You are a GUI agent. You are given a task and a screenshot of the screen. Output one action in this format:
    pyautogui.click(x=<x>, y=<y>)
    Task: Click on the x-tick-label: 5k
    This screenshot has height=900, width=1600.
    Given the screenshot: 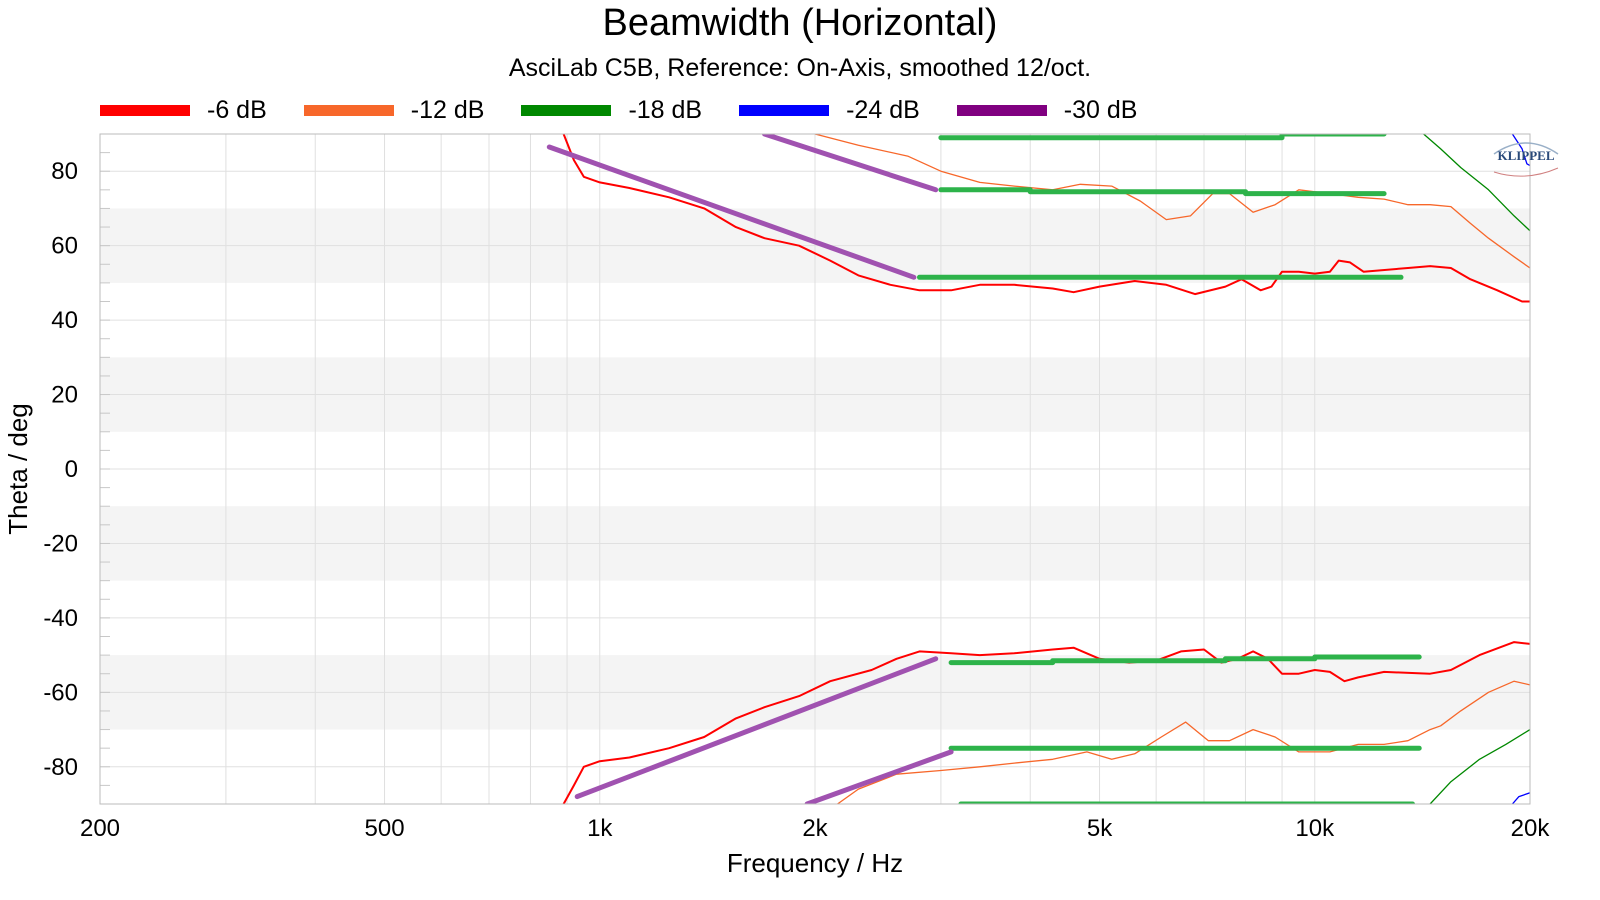 What is the action you would take?
    pyautogui.click(x=1100, y=828)
    